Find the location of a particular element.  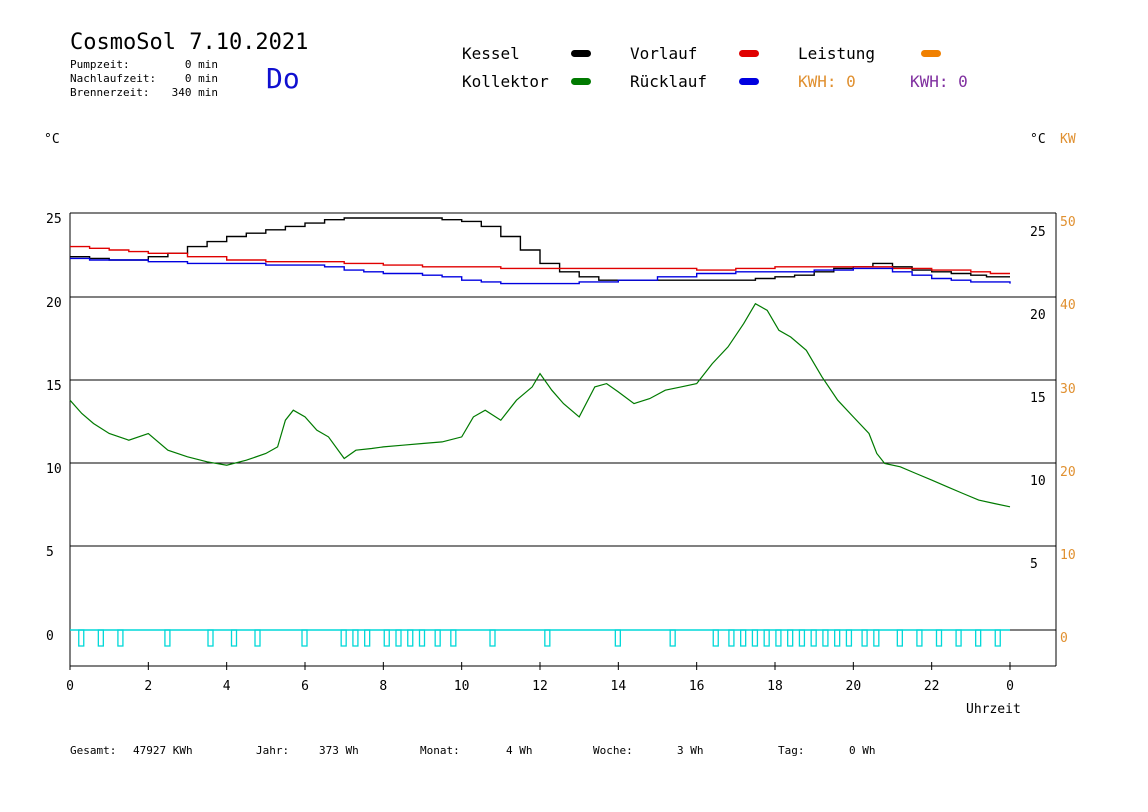

x-axis-label: Uhrzeit is located at coordinates (993, 709).